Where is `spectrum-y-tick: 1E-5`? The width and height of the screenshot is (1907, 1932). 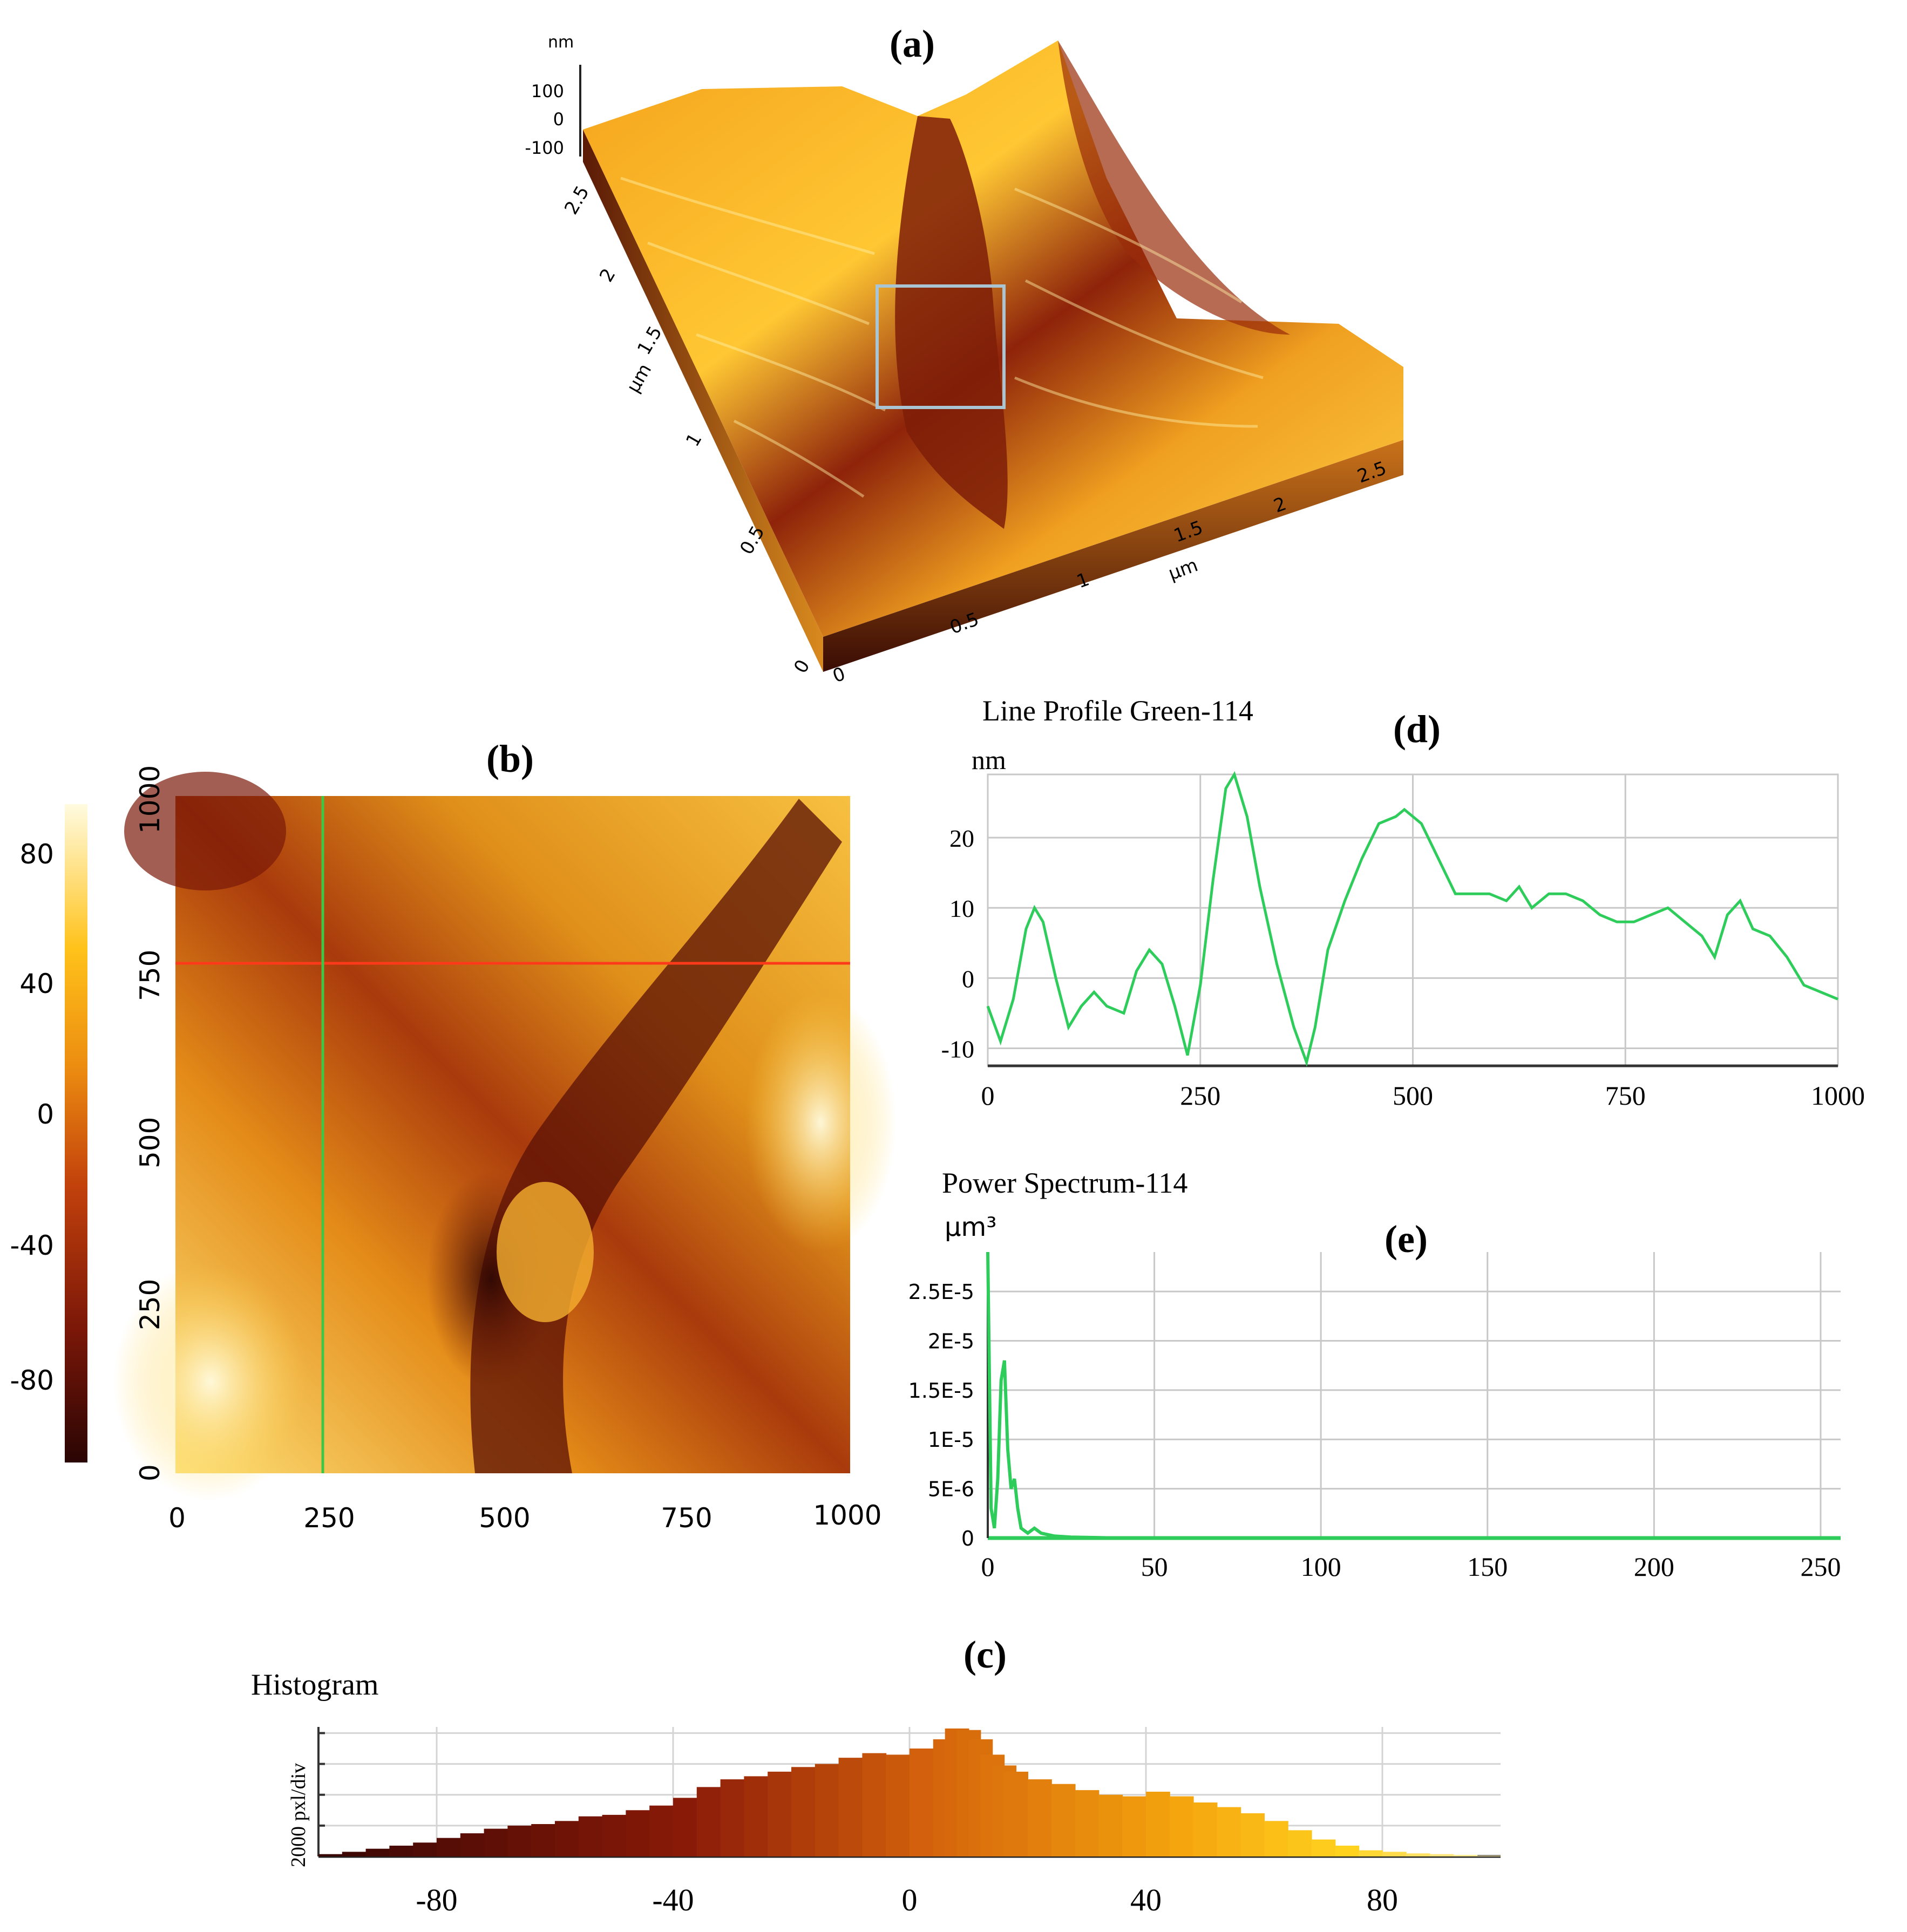 spectrum-y-tick: 1E-5 is located at coordinates (951, 1440).